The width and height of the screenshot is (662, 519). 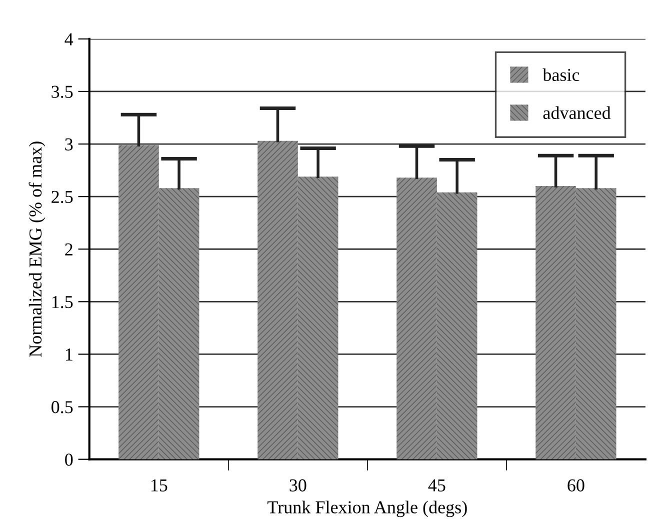 What do you see at coordinates (62, 92) in the screenshot?
I see `y-tick-label: 3.5` at bounding box center [62, 92].